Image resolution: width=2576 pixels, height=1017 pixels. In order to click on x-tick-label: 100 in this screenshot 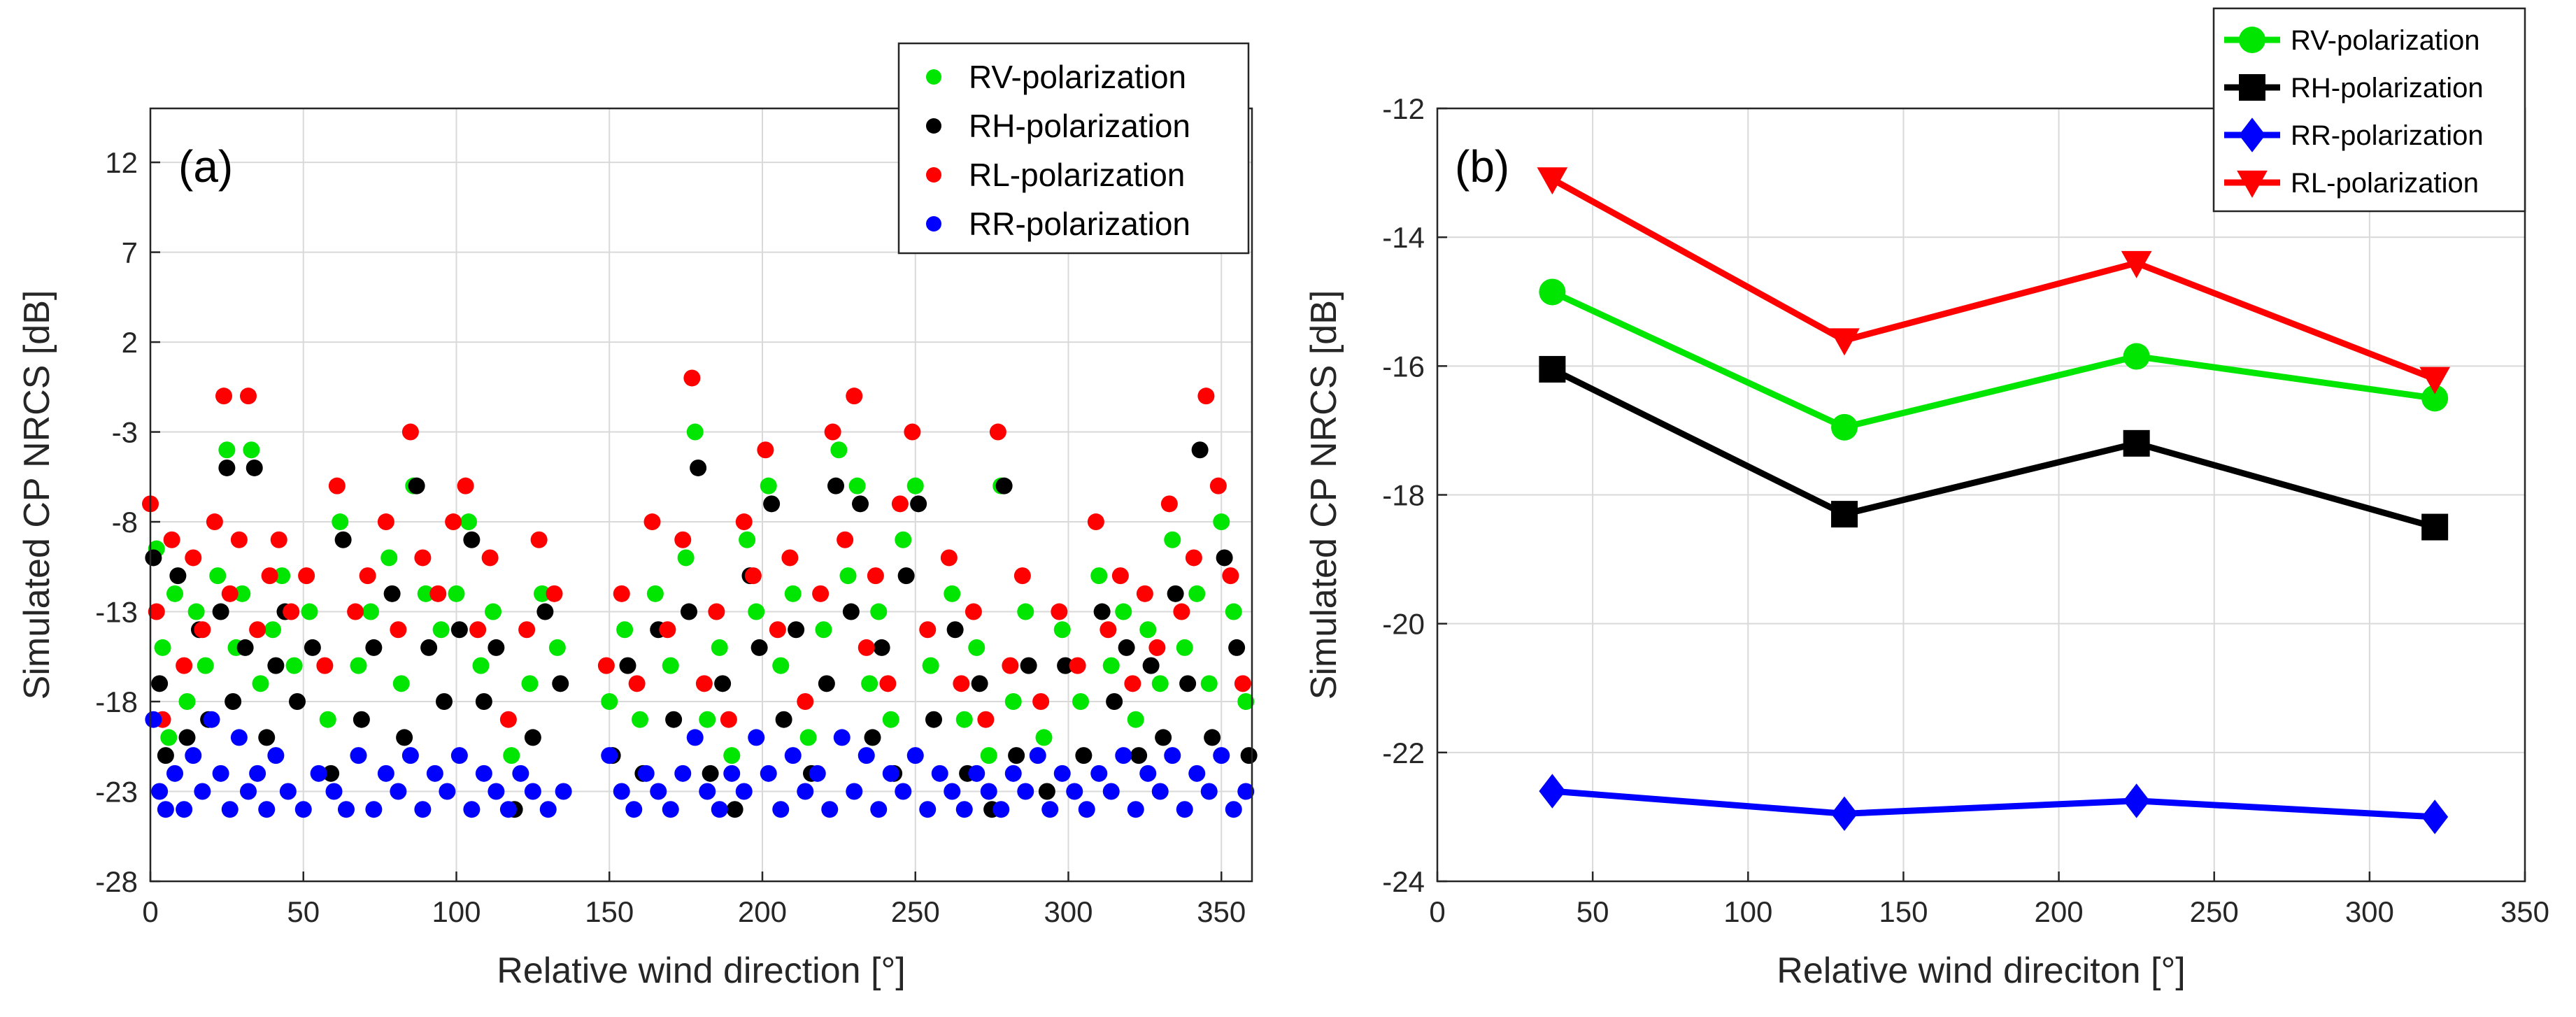, I will do `click(456, 912)`.